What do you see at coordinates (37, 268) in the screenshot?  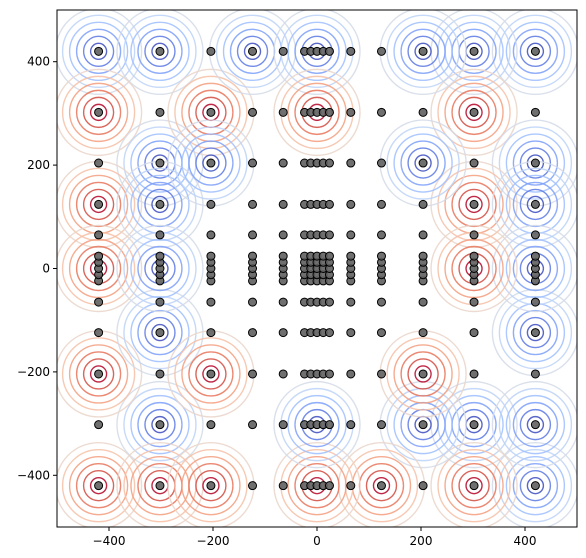 I see `y-axis: −400 −200 0 200 400` at bounding box center [37, 268].